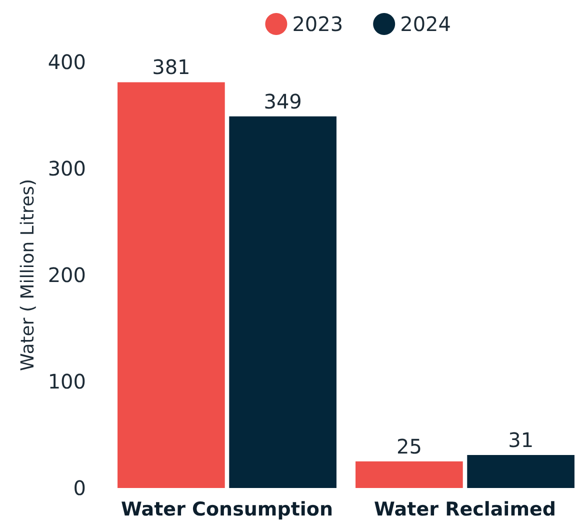 The height and width of the screenshot is (530, 586). What do you see at coordinates (67, 168) in the screenshot?
I see `y-tick-label: 300` at bounding box center [67, 168].